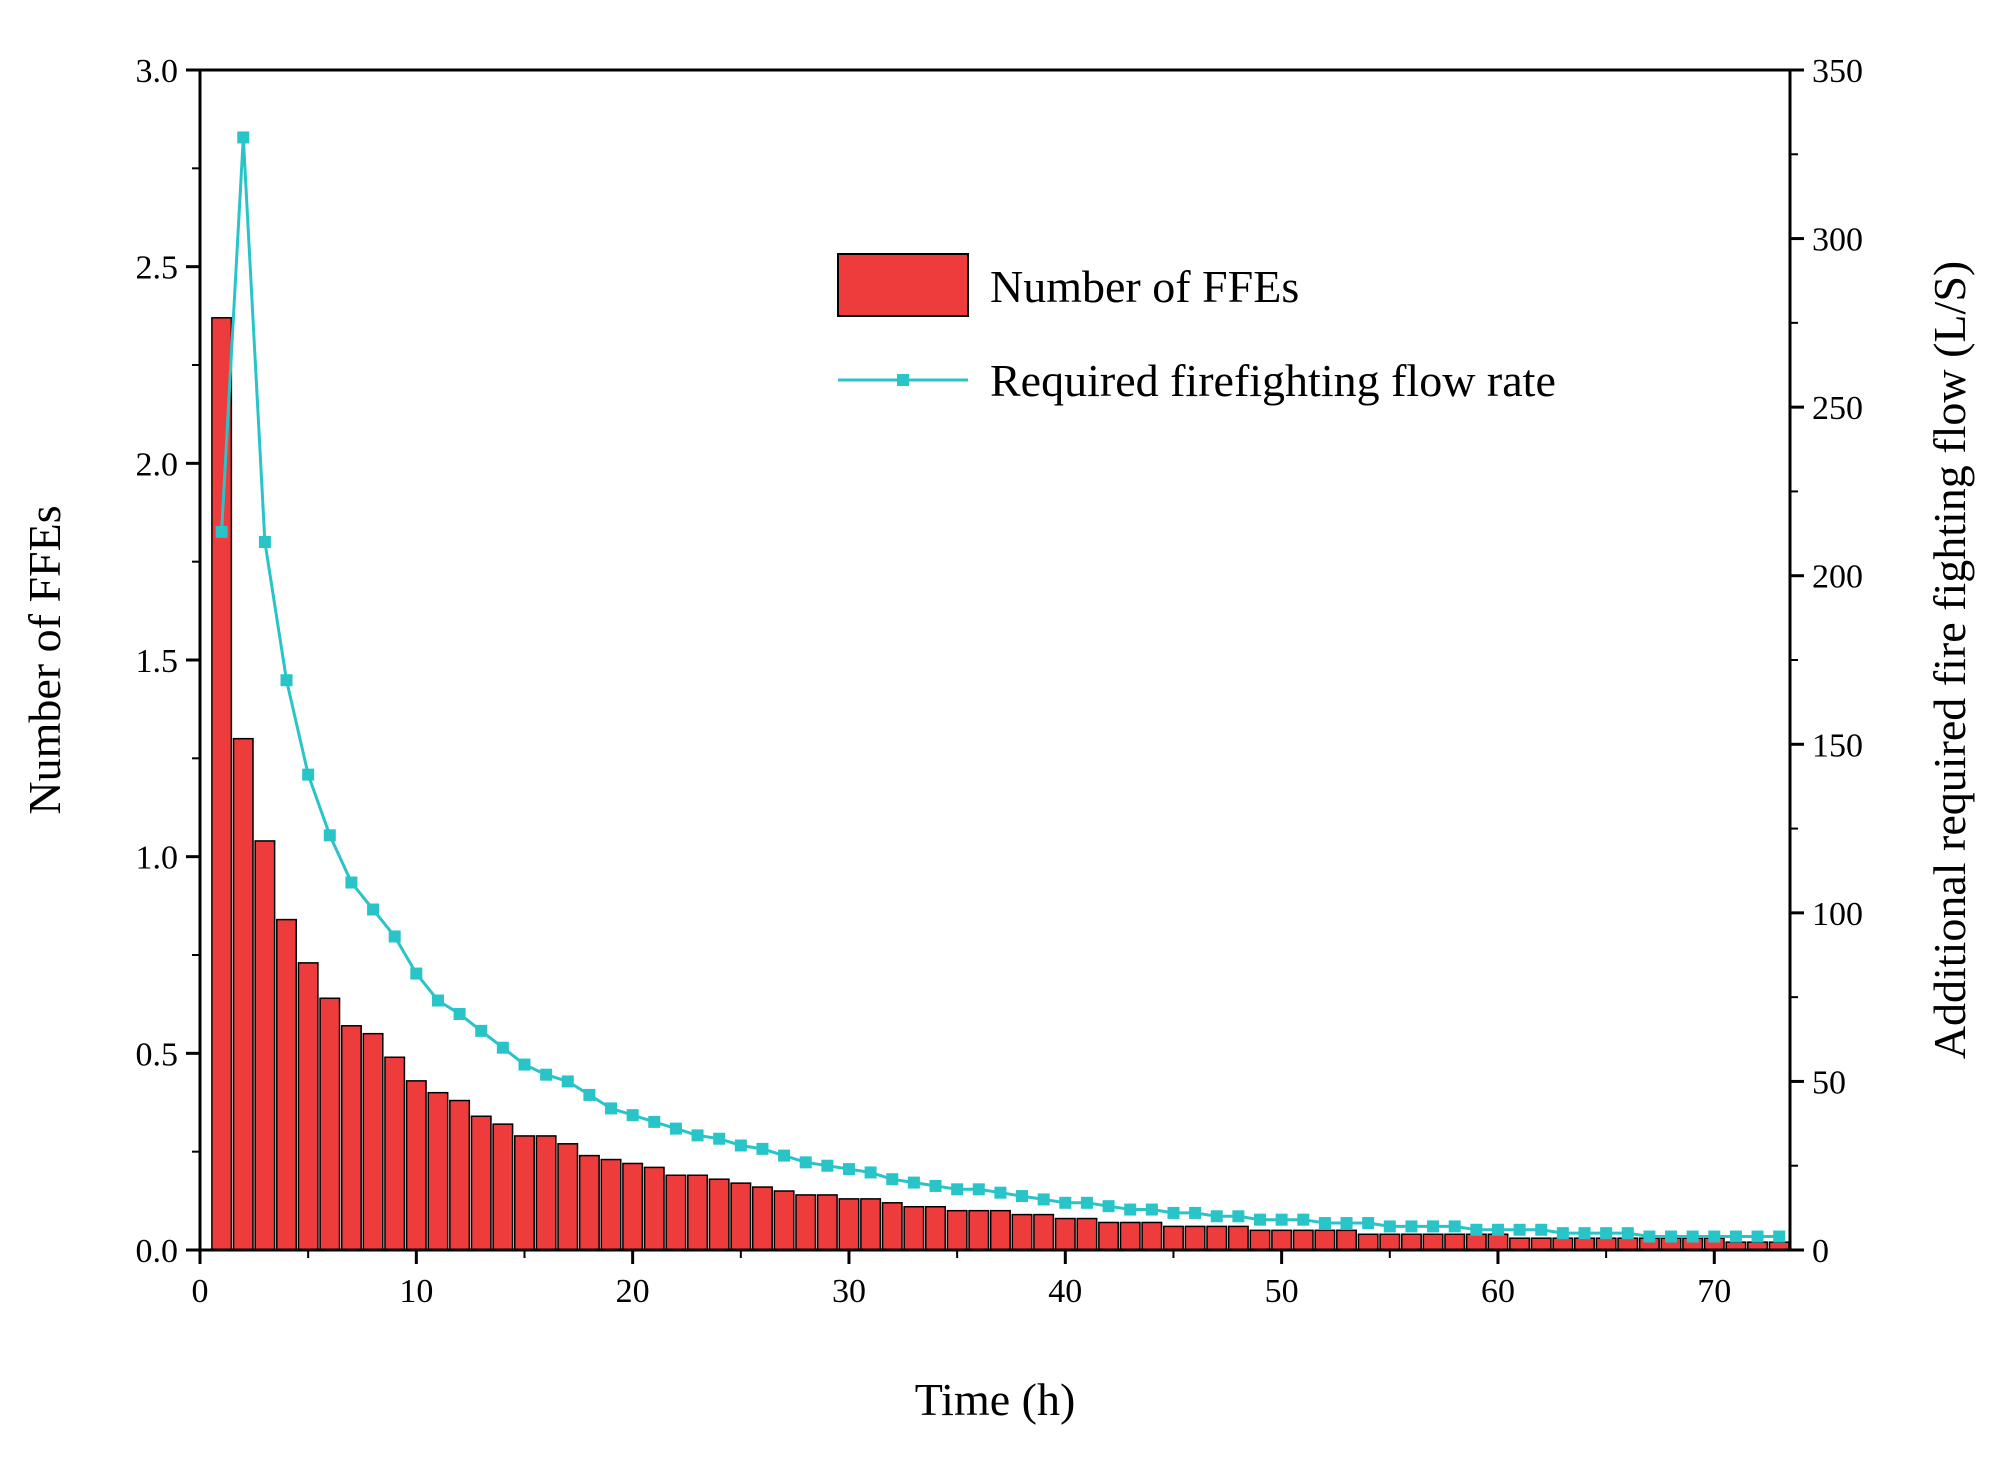 This screenshot has height=1470, width=2004. I want to click on y-tick-label: 0.0, so click(157, 1251).